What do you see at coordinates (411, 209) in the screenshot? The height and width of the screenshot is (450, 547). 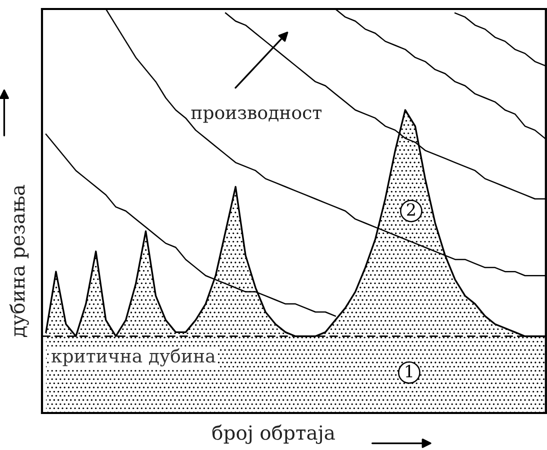 I see `annotation: 2` at bounding box center [411, 209].